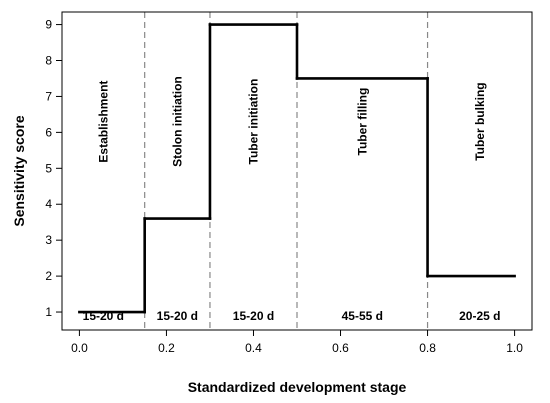 The width and height of the screenshot is (550, 403). What do you see at coordinates (48, 204) in the screenshot?
I see `y-tick-label-3: 4` at bounding box center [48, 204].